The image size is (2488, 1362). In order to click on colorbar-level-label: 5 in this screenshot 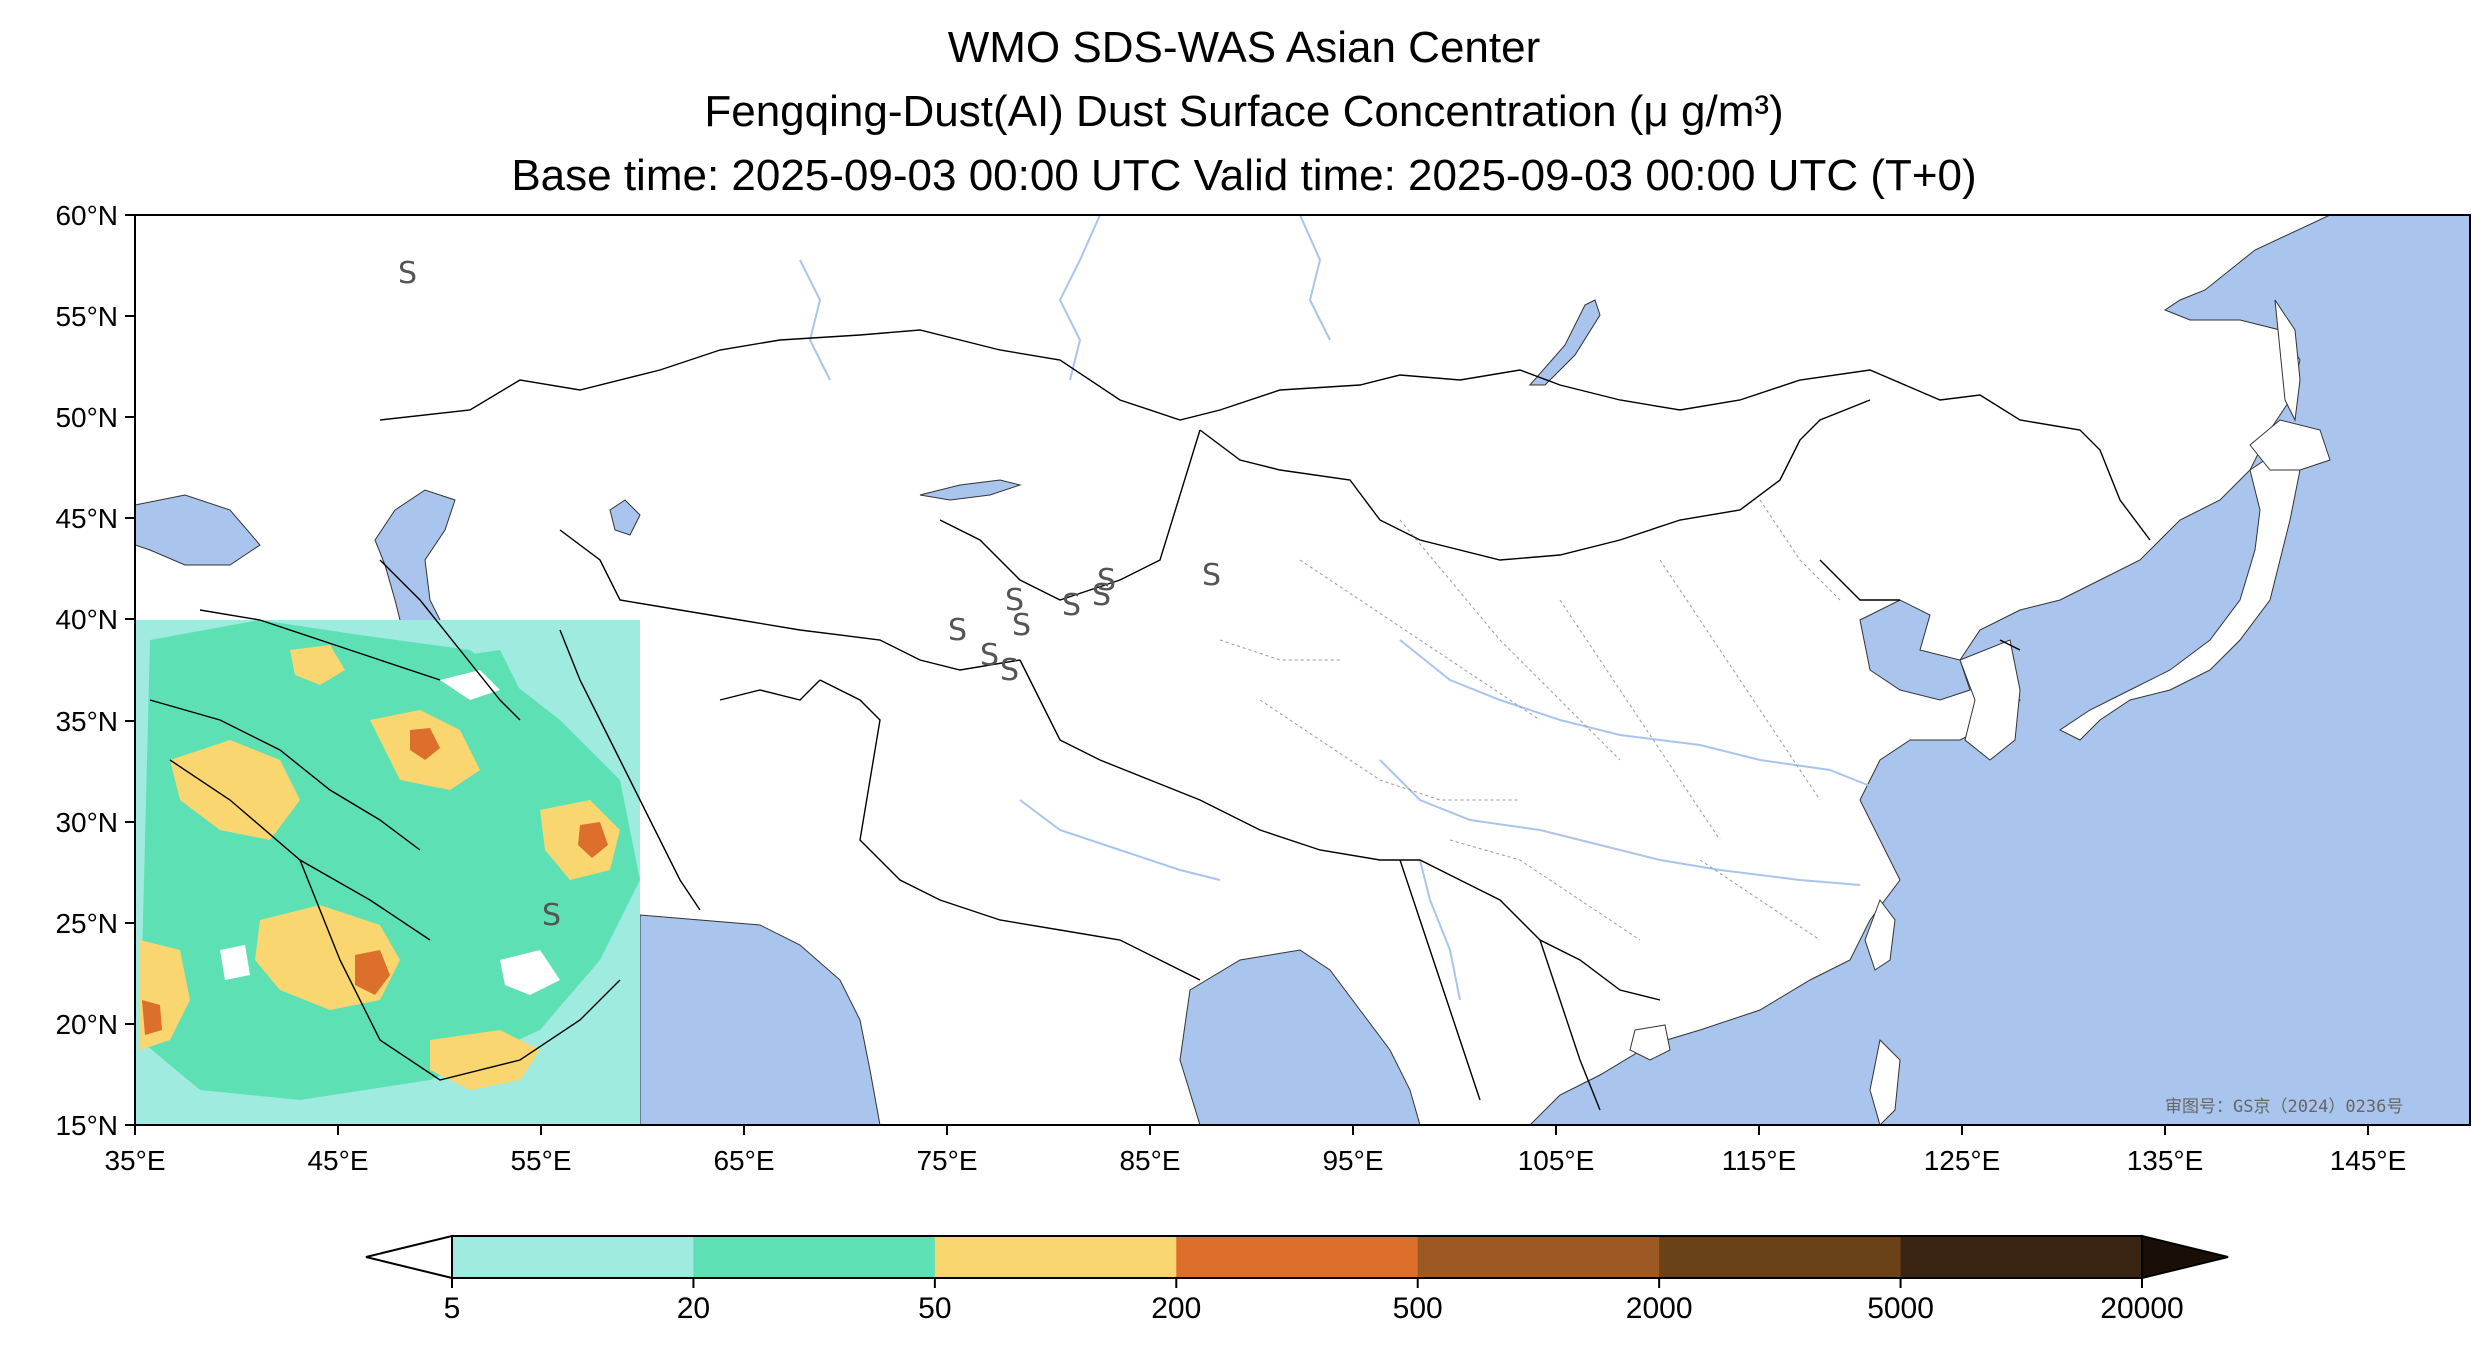, I will do `click(452, 1308)`.